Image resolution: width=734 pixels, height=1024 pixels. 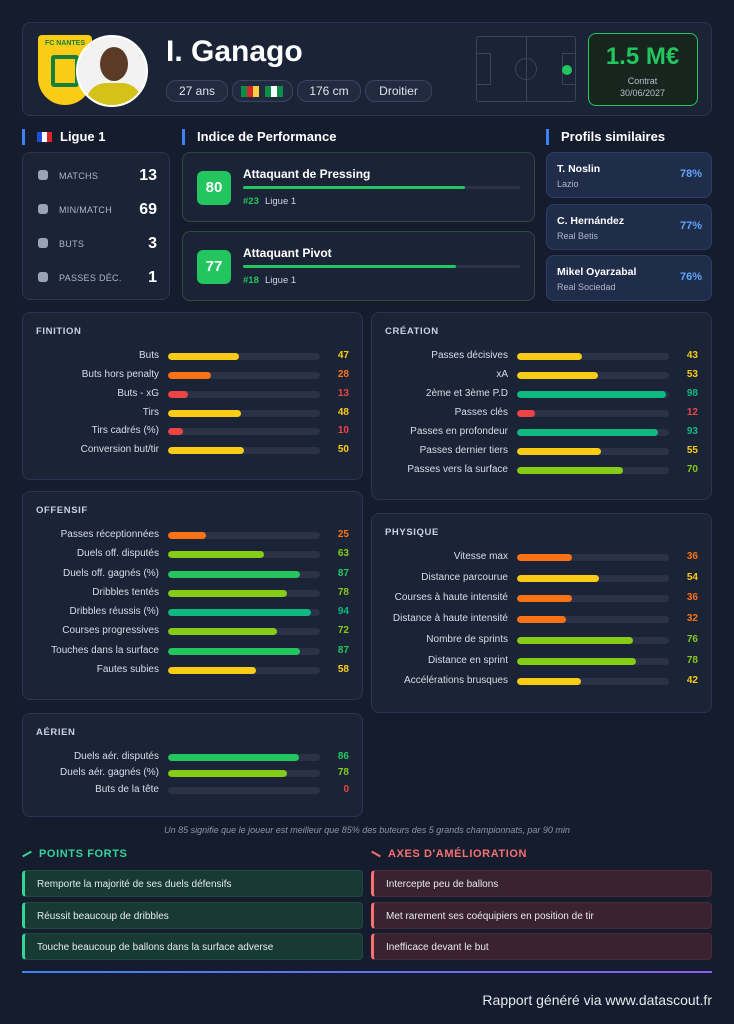 What do you see at coordinates (109, 534) in the screenshot?
I see `stat-label: Passes réceptionnées` at bounding box center [109, 534].